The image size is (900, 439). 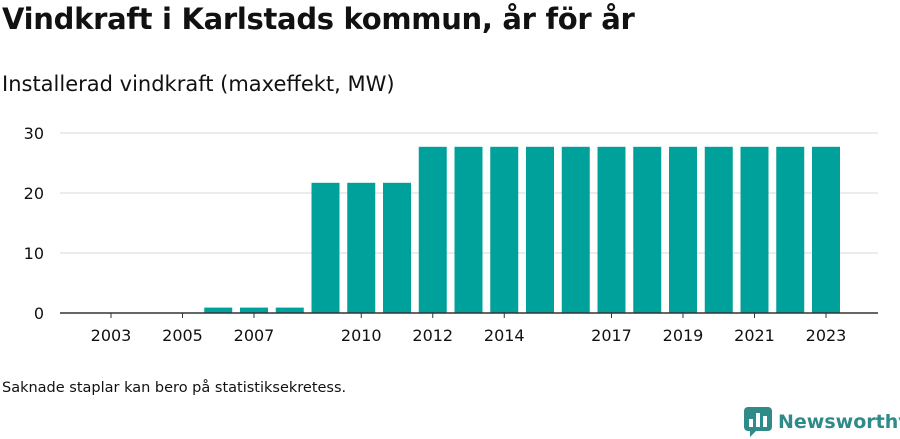 I want to click on bar-2020, so click(x=718, y=229).